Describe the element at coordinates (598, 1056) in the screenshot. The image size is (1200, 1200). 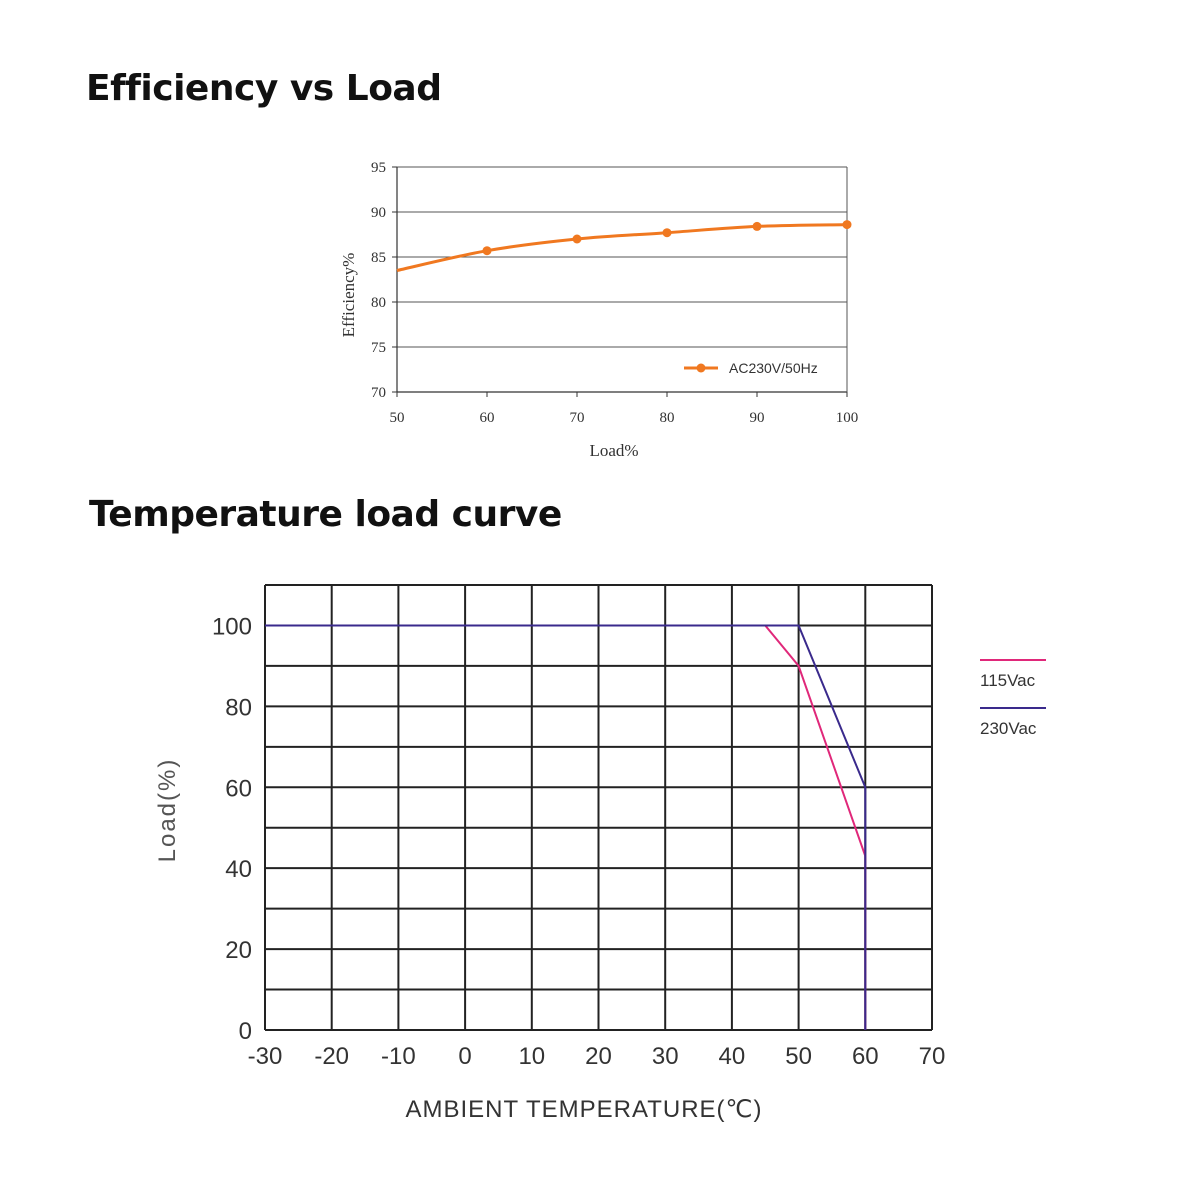
I see `temperature-x-tick-label: 20` at that location.